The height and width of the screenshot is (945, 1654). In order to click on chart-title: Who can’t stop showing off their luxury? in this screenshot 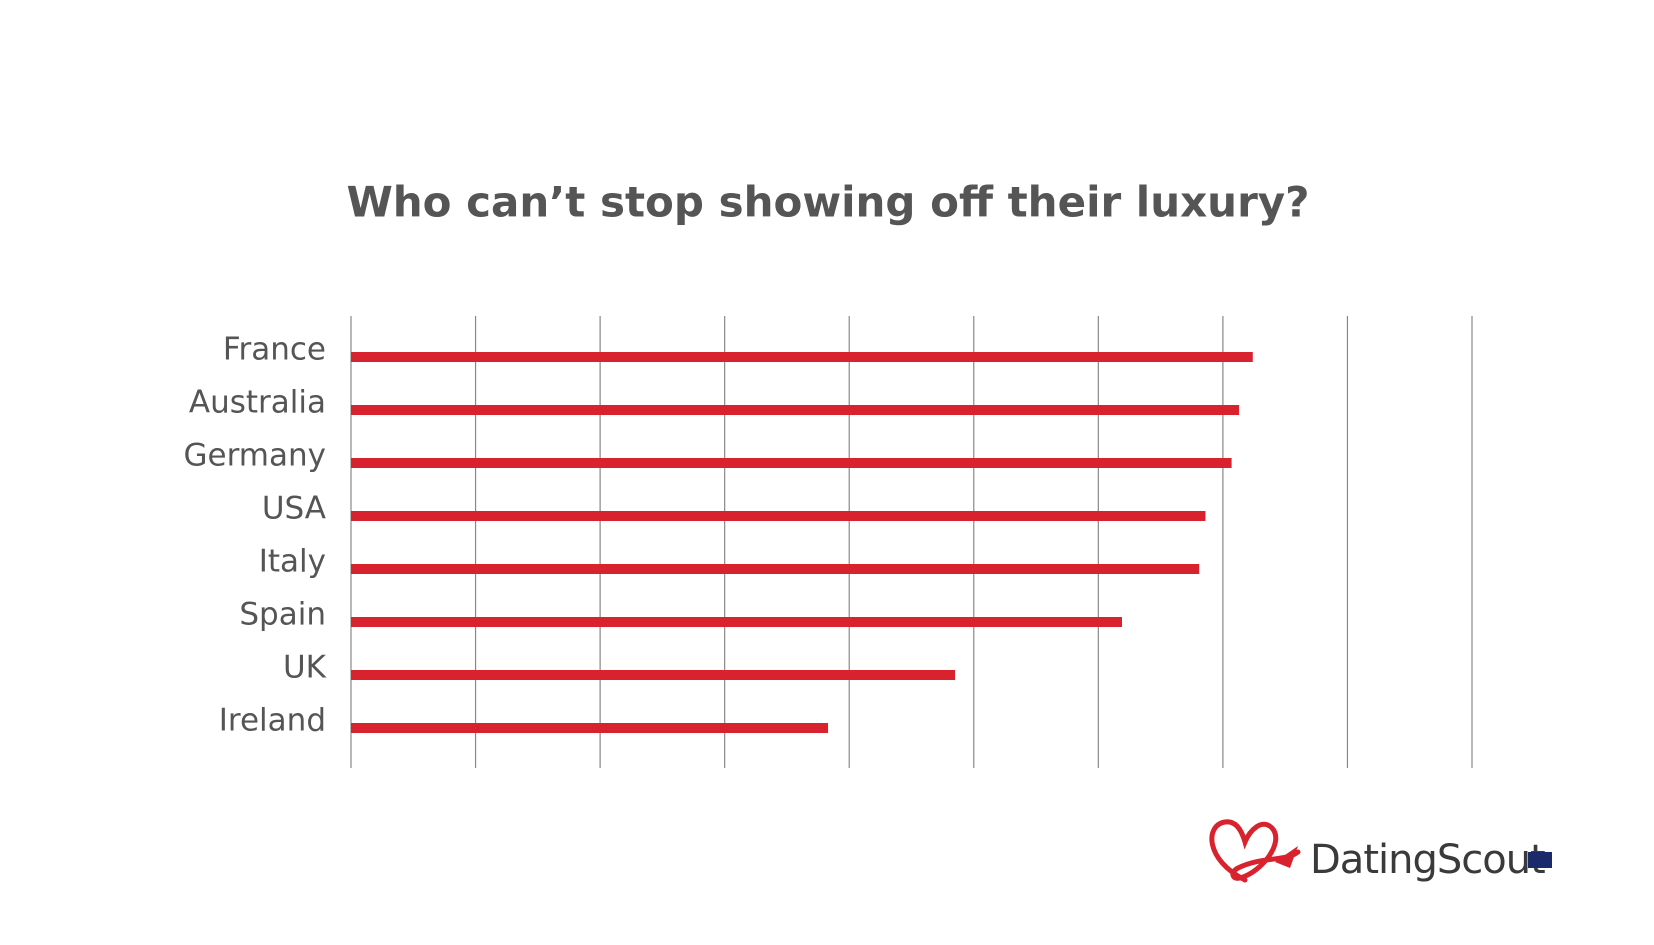, I will do `click(827, 202)`.